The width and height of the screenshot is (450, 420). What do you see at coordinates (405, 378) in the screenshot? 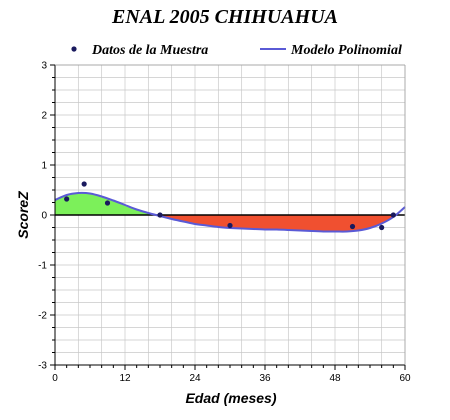
I see `x-tick-label: 60` at bounding box center [405, 378].